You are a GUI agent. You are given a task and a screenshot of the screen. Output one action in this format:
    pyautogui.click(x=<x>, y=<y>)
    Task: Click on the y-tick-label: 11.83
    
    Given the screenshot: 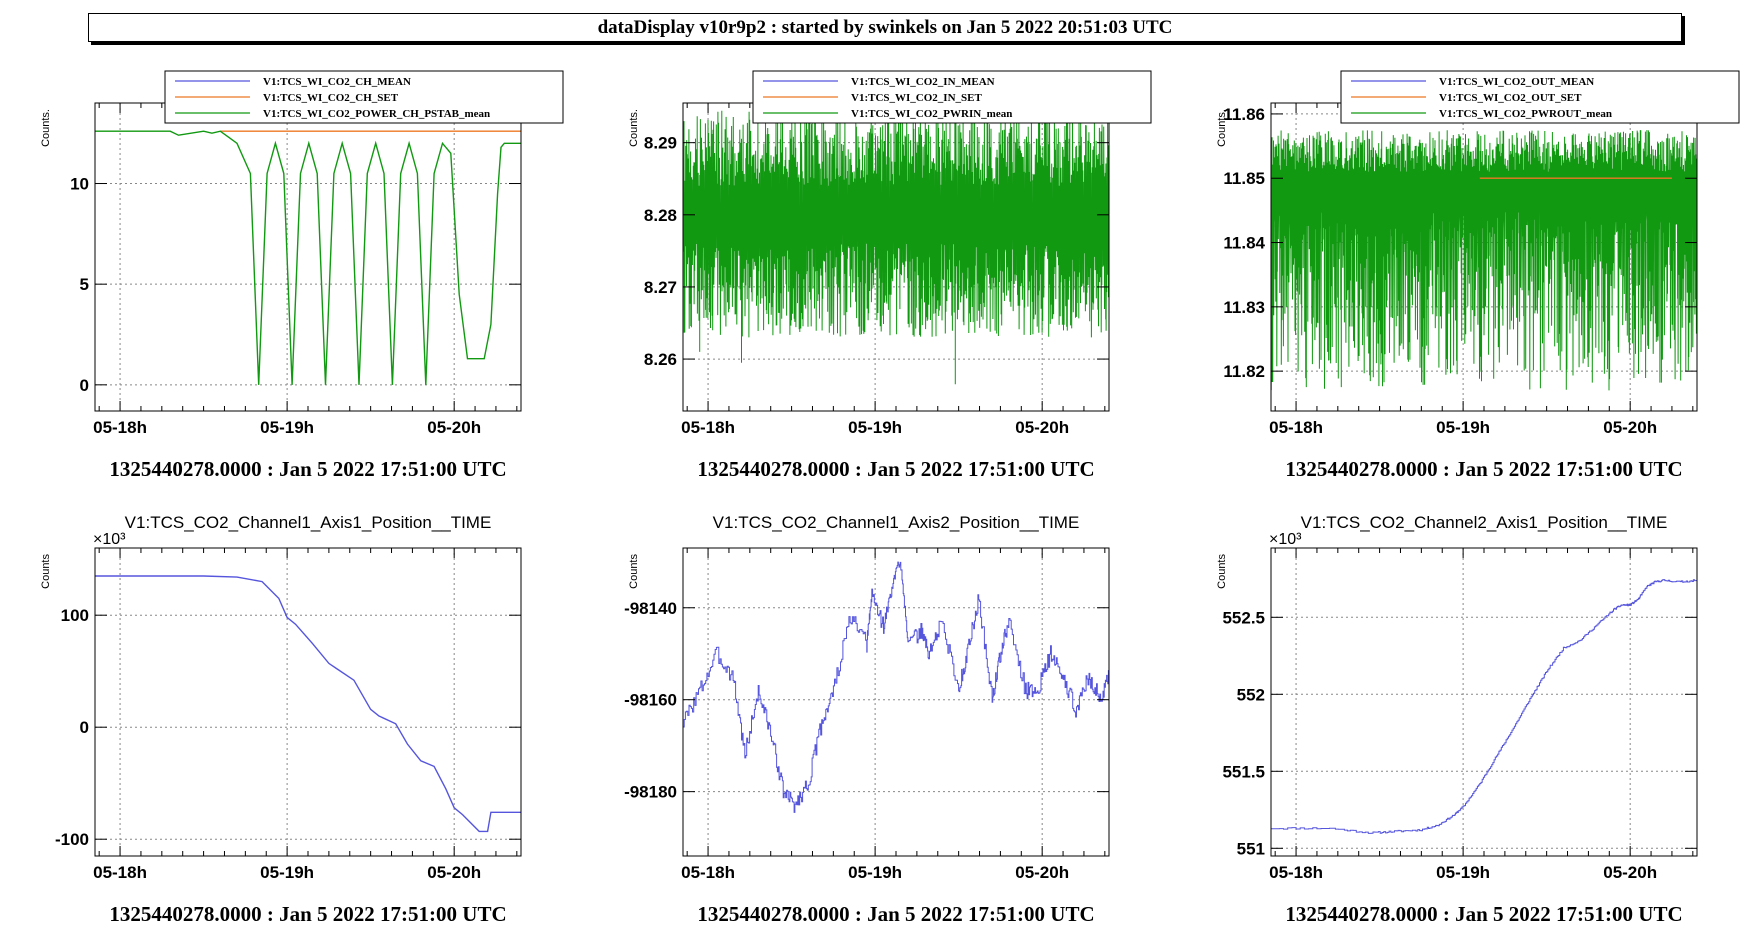 What is the action you would take?
    pyautogui.click(x=1244, y=307)
    